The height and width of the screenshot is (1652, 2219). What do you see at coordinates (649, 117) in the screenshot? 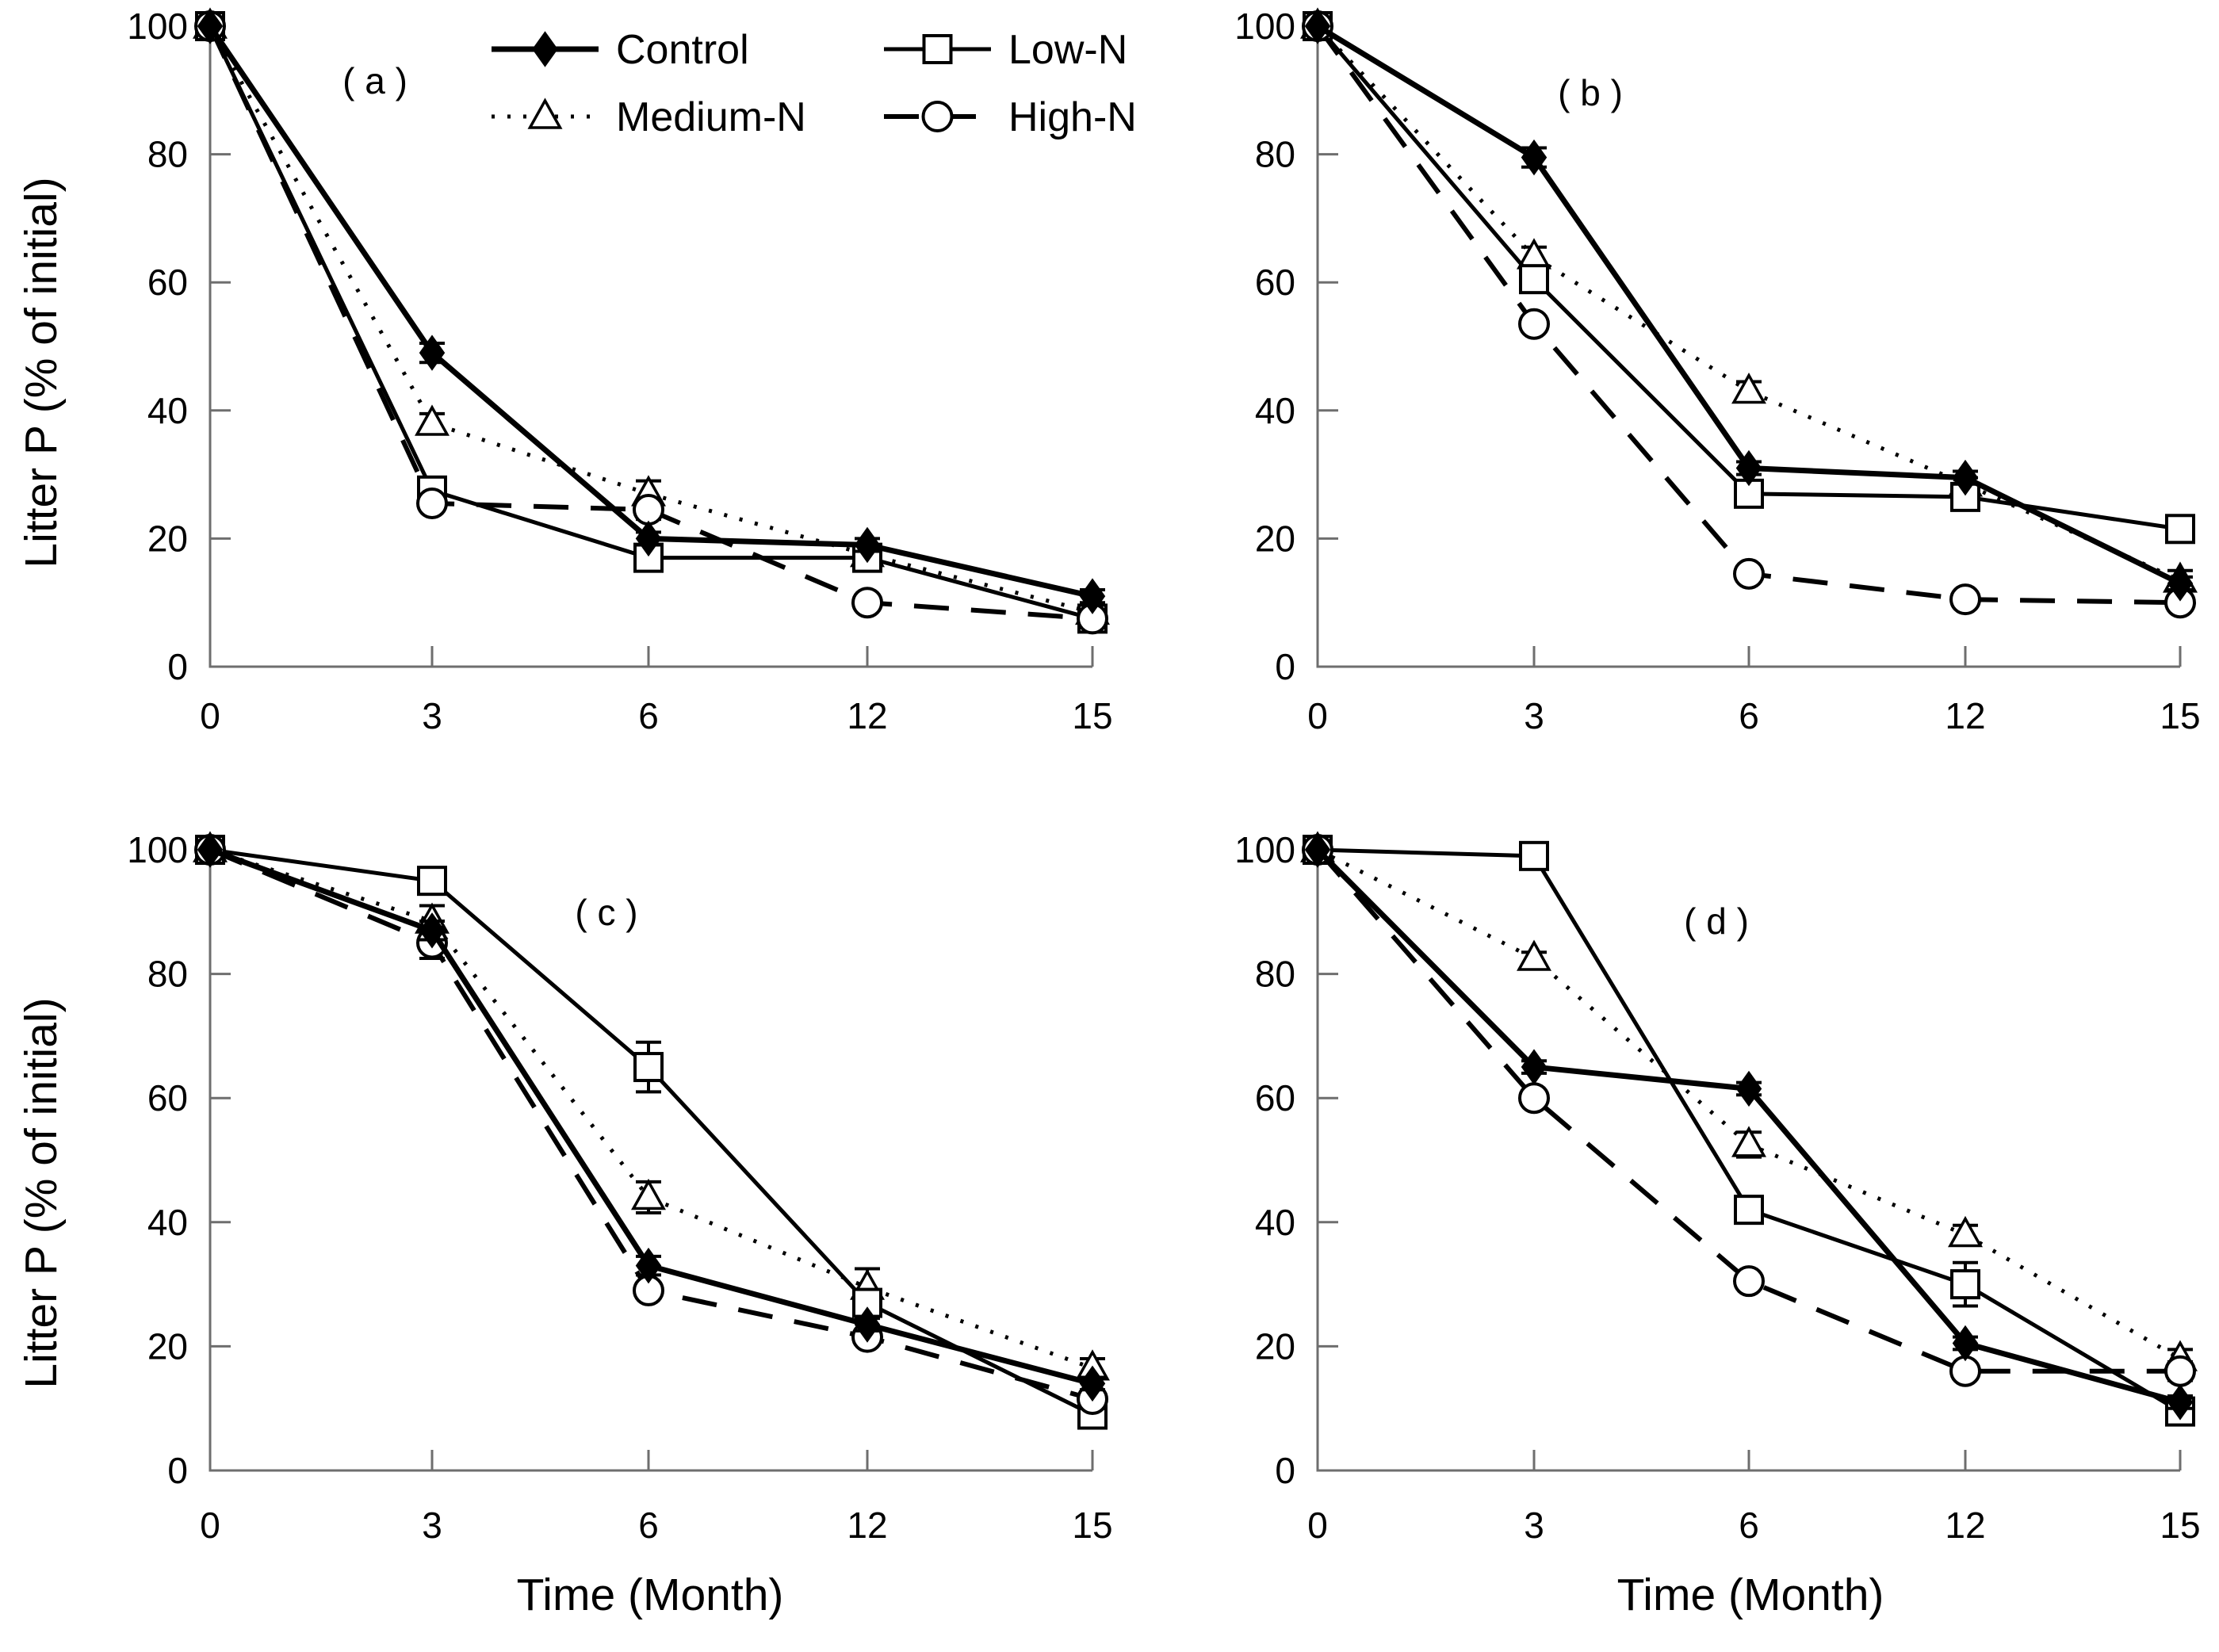
I see `legend-item-medium-n: Medium-N` at bounding box center [649, 117].